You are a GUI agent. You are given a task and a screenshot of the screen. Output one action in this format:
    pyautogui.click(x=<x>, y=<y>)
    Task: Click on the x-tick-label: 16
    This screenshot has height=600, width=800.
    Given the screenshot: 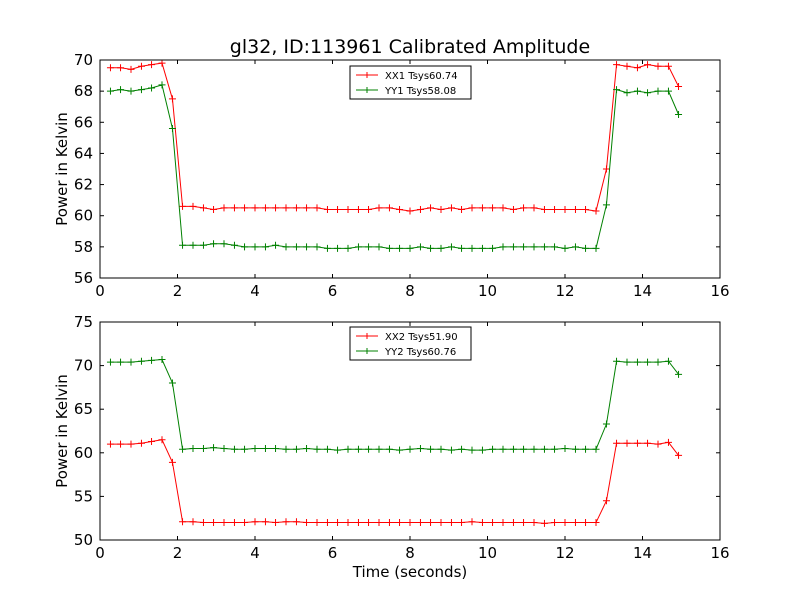 What is the action you would take?
    pyautogui.click(x=719, y=553)
    